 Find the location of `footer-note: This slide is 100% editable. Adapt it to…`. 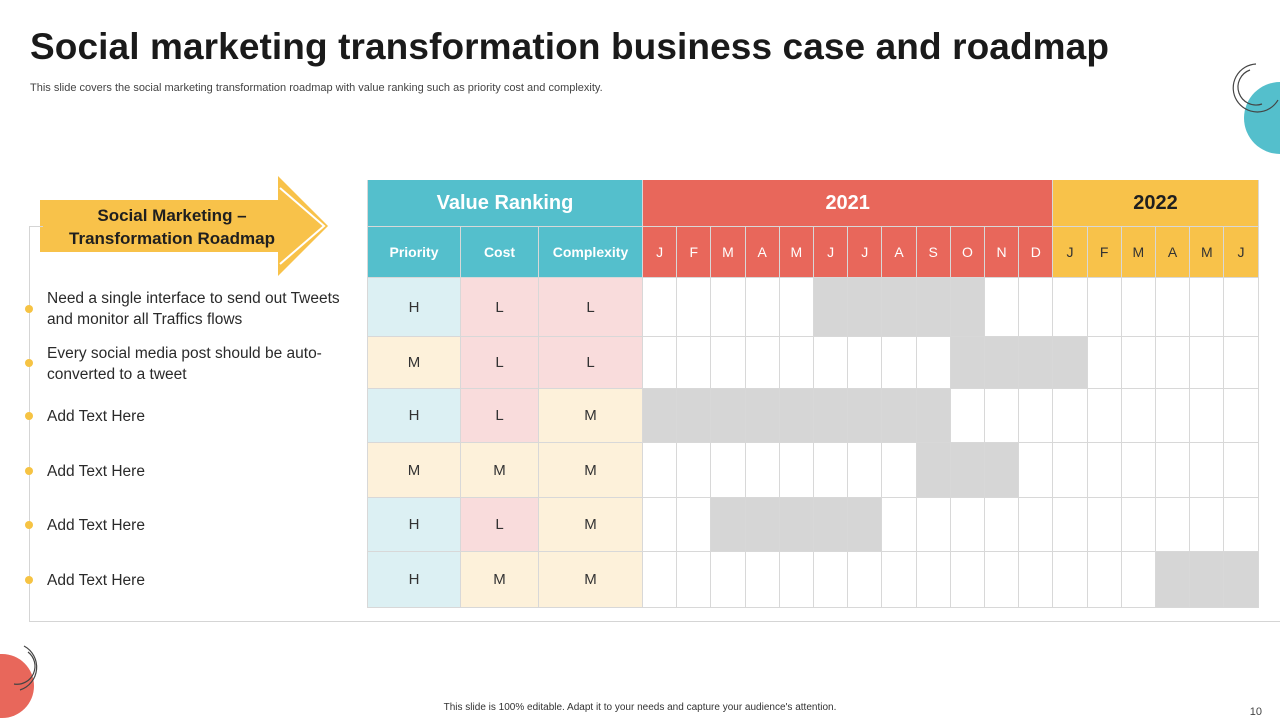

footer-note: This slide is 100% editable. Adapt it to… is located at coordinates (640, 707).